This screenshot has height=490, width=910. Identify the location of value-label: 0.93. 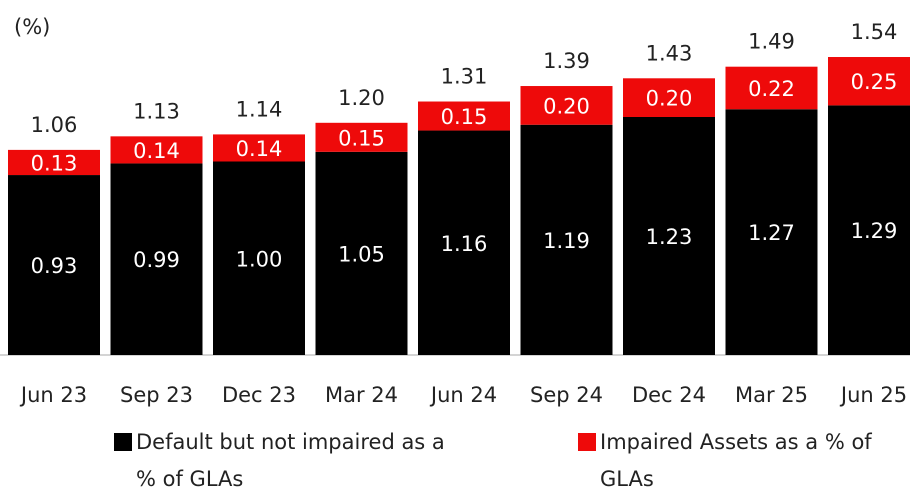
(54, 266).